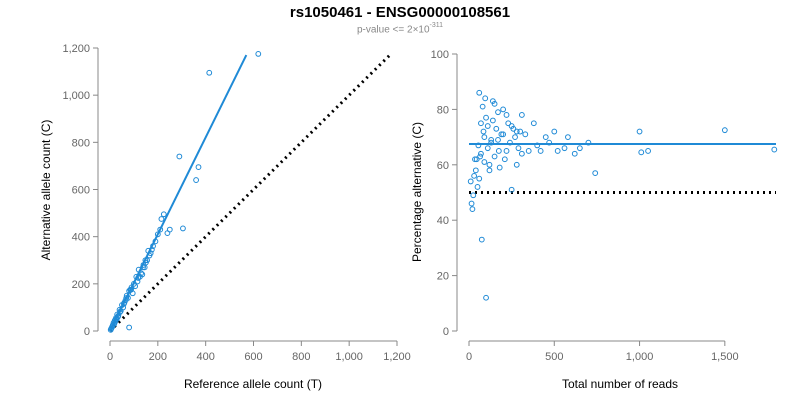 This screenshot has height=400, width=800. I want to click on page-subtitle: p-value <= 2×10-311, so click(400, 29).